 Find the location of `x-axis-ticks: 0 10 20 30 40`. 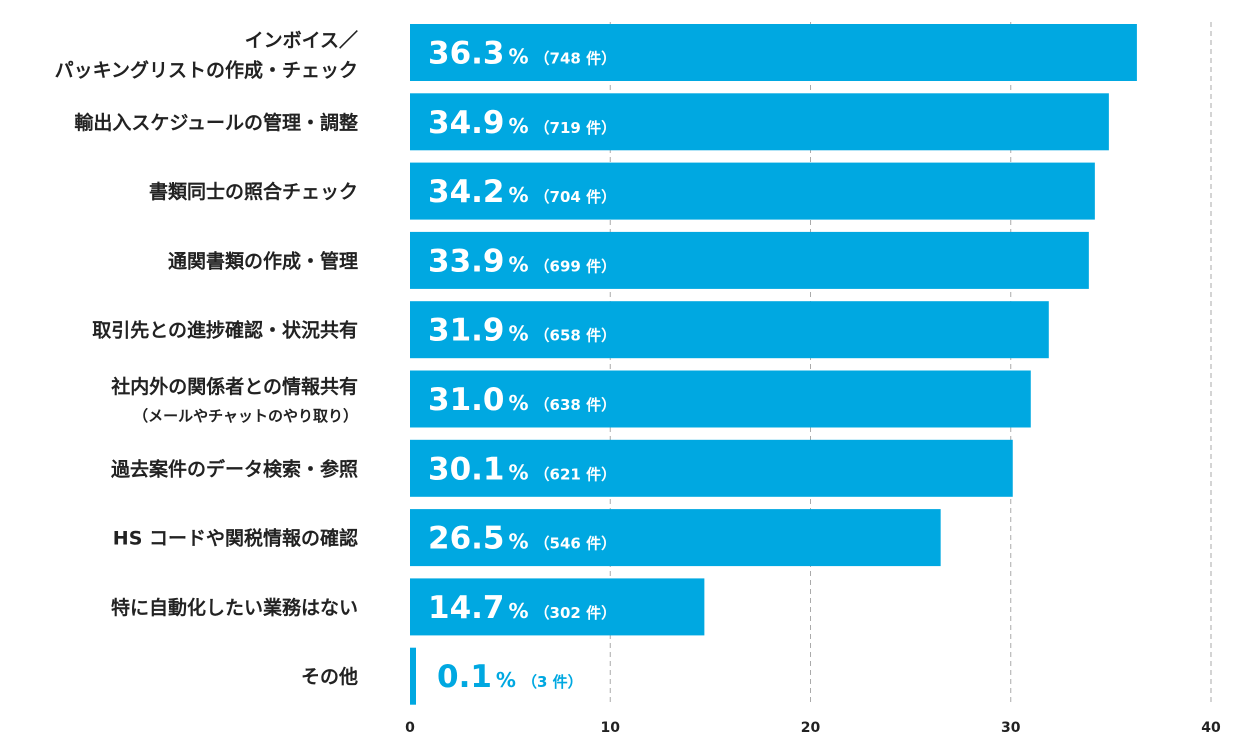

x-axis-ticks: 0 10 20 30 40 is located at coordinates (813, 728).